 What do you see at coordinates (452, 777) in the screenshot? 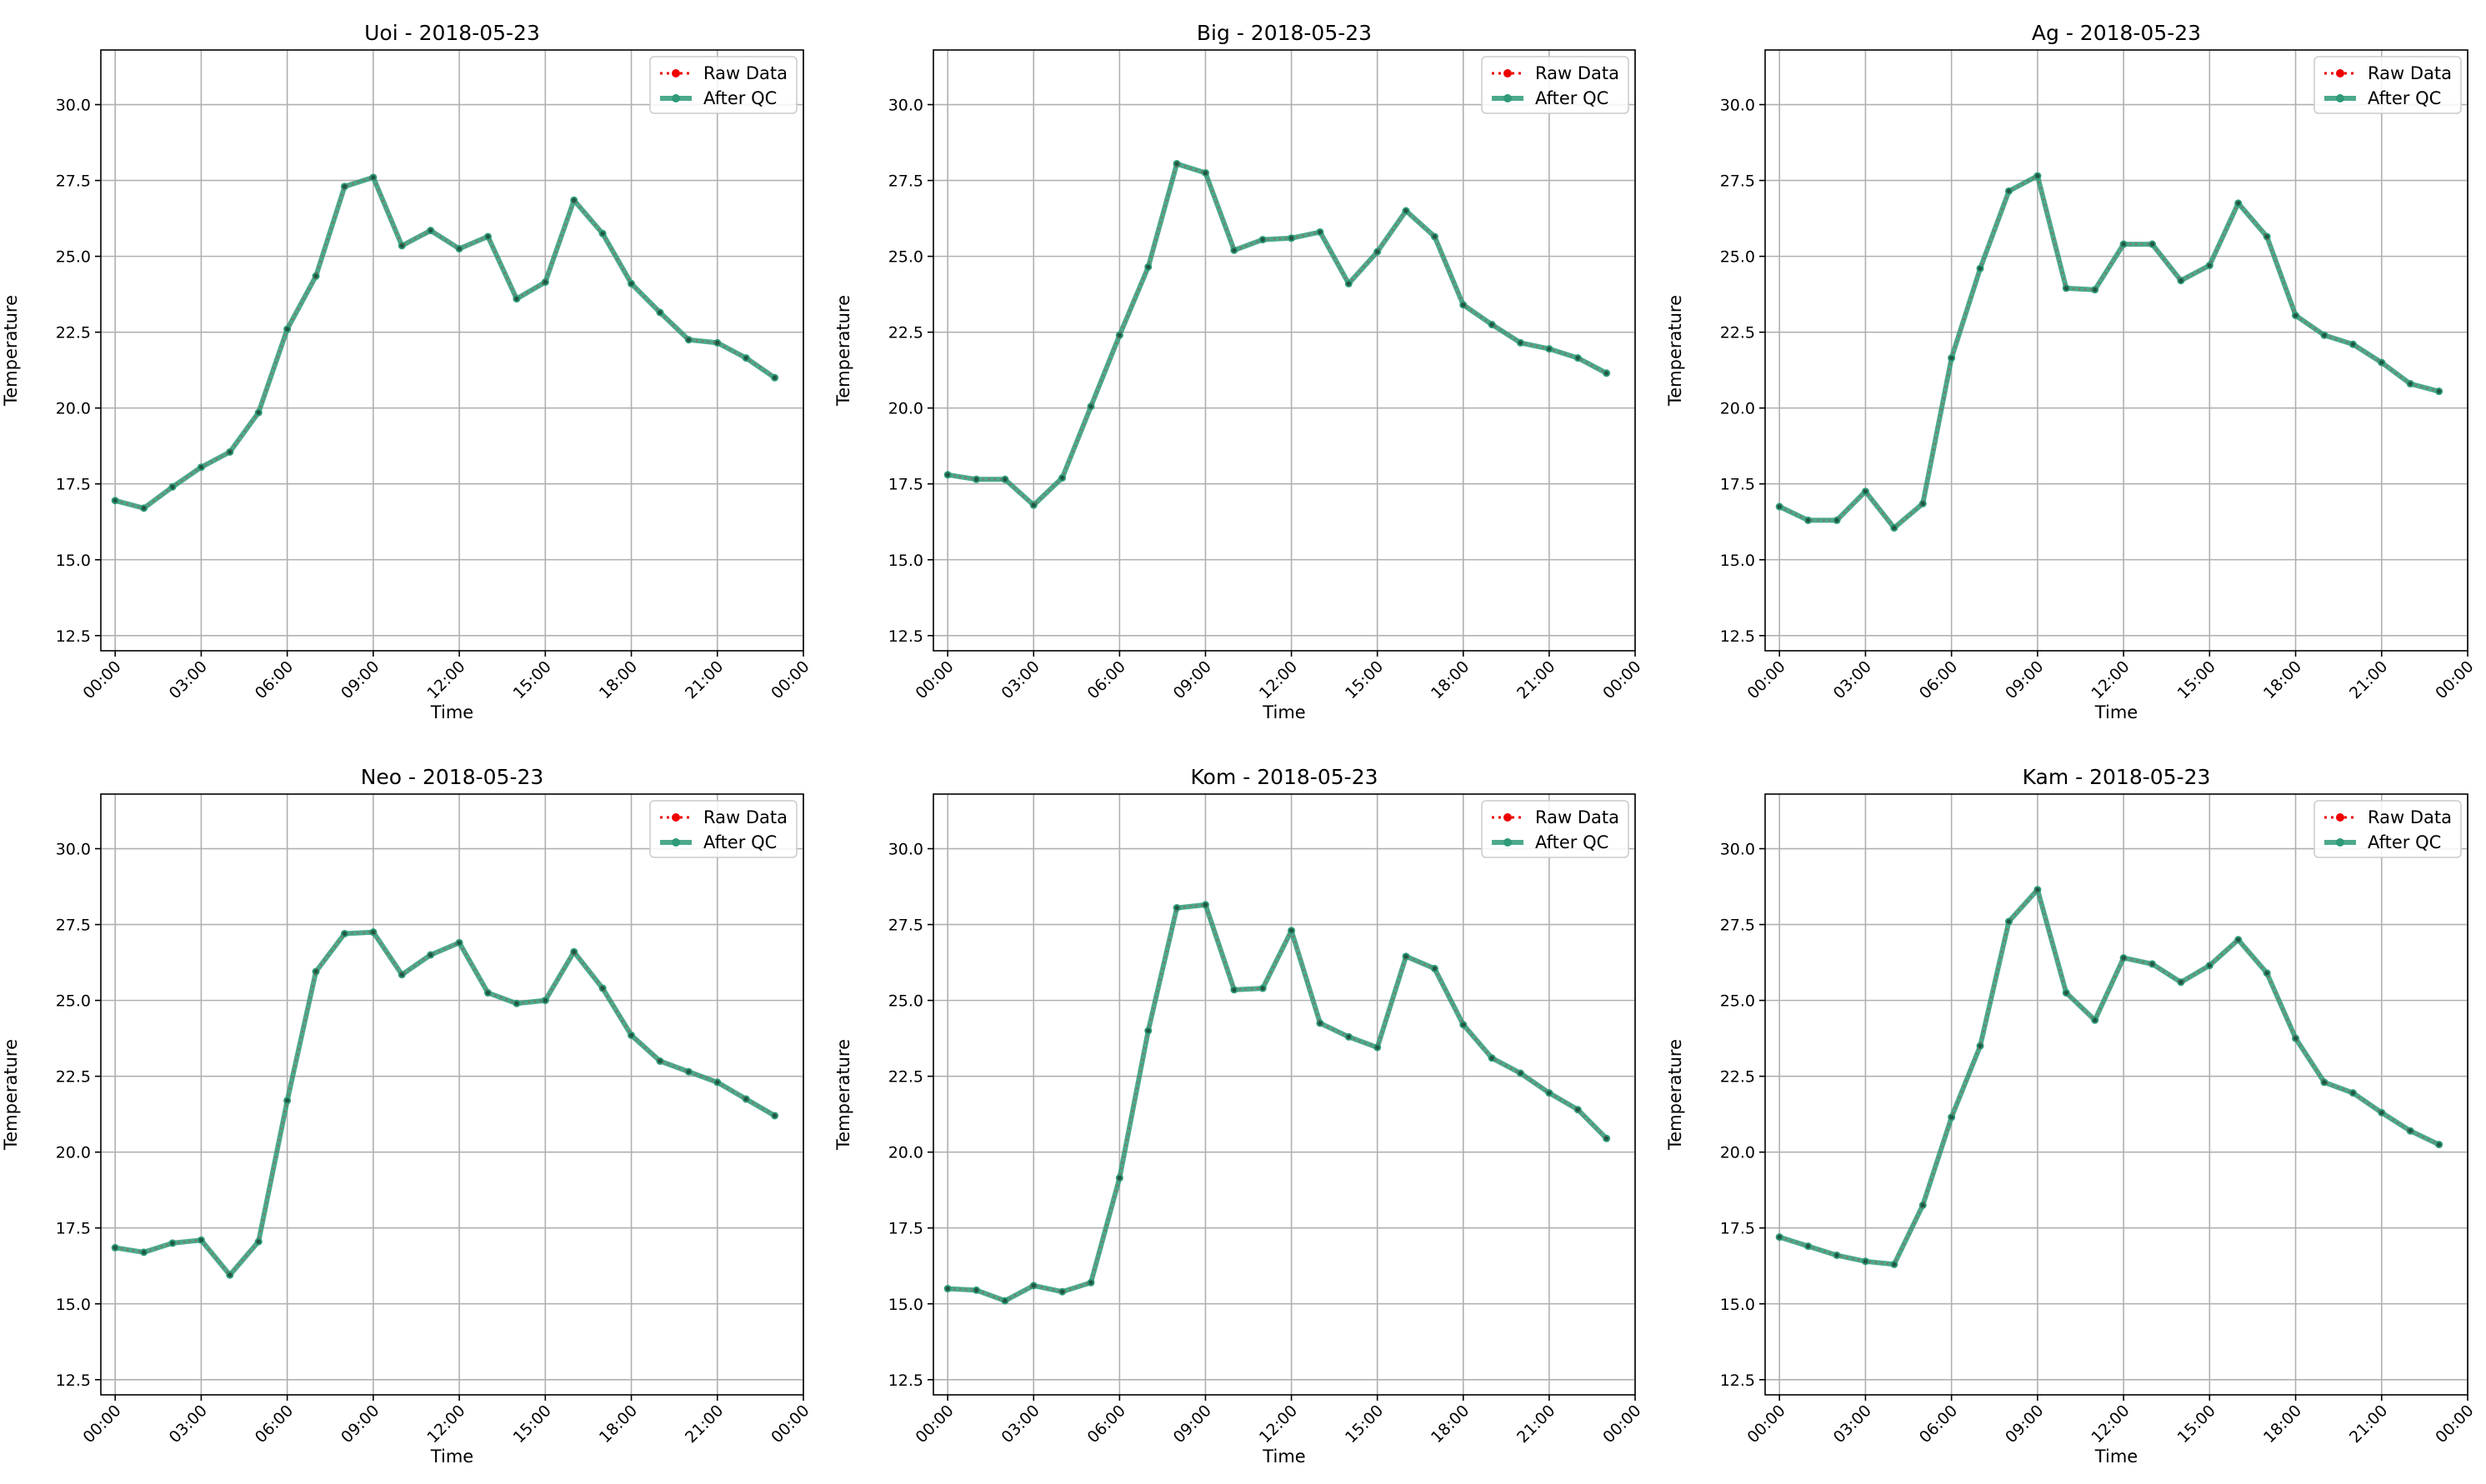
I see `subplot-title: Neo - 2018-05-23` at bounding box center [452, 777].